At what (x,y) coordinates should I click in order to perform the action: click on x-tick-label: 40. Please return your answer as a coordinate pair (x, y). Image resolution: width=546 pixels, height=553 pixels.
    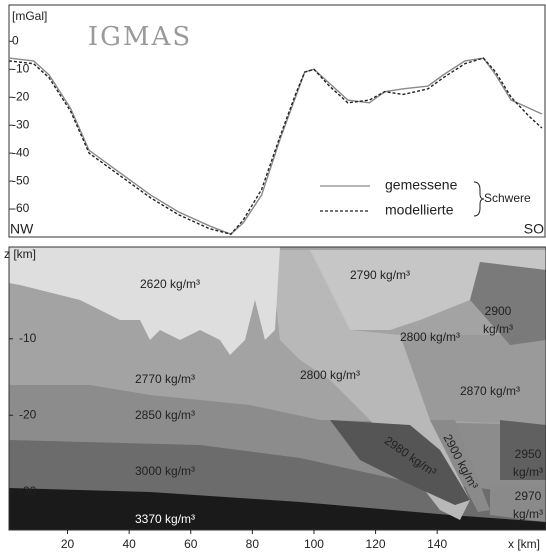
    Looking at the image, I should click on (129, 544).